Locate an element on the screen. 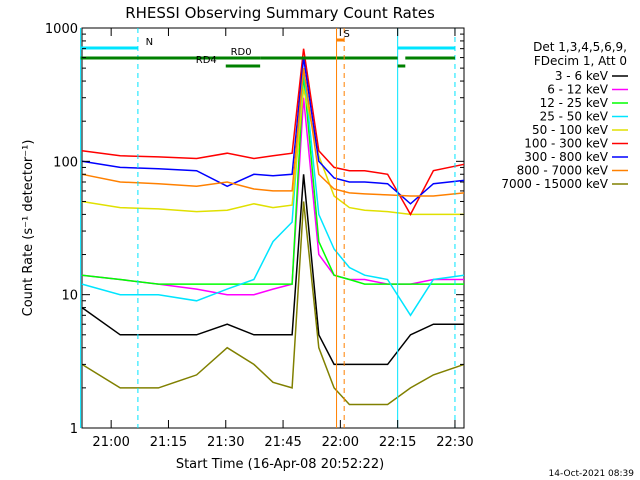 This screenshot has width=640, height=480. x-tick-label-6: 22:30 is located at coordinates (454, 442).